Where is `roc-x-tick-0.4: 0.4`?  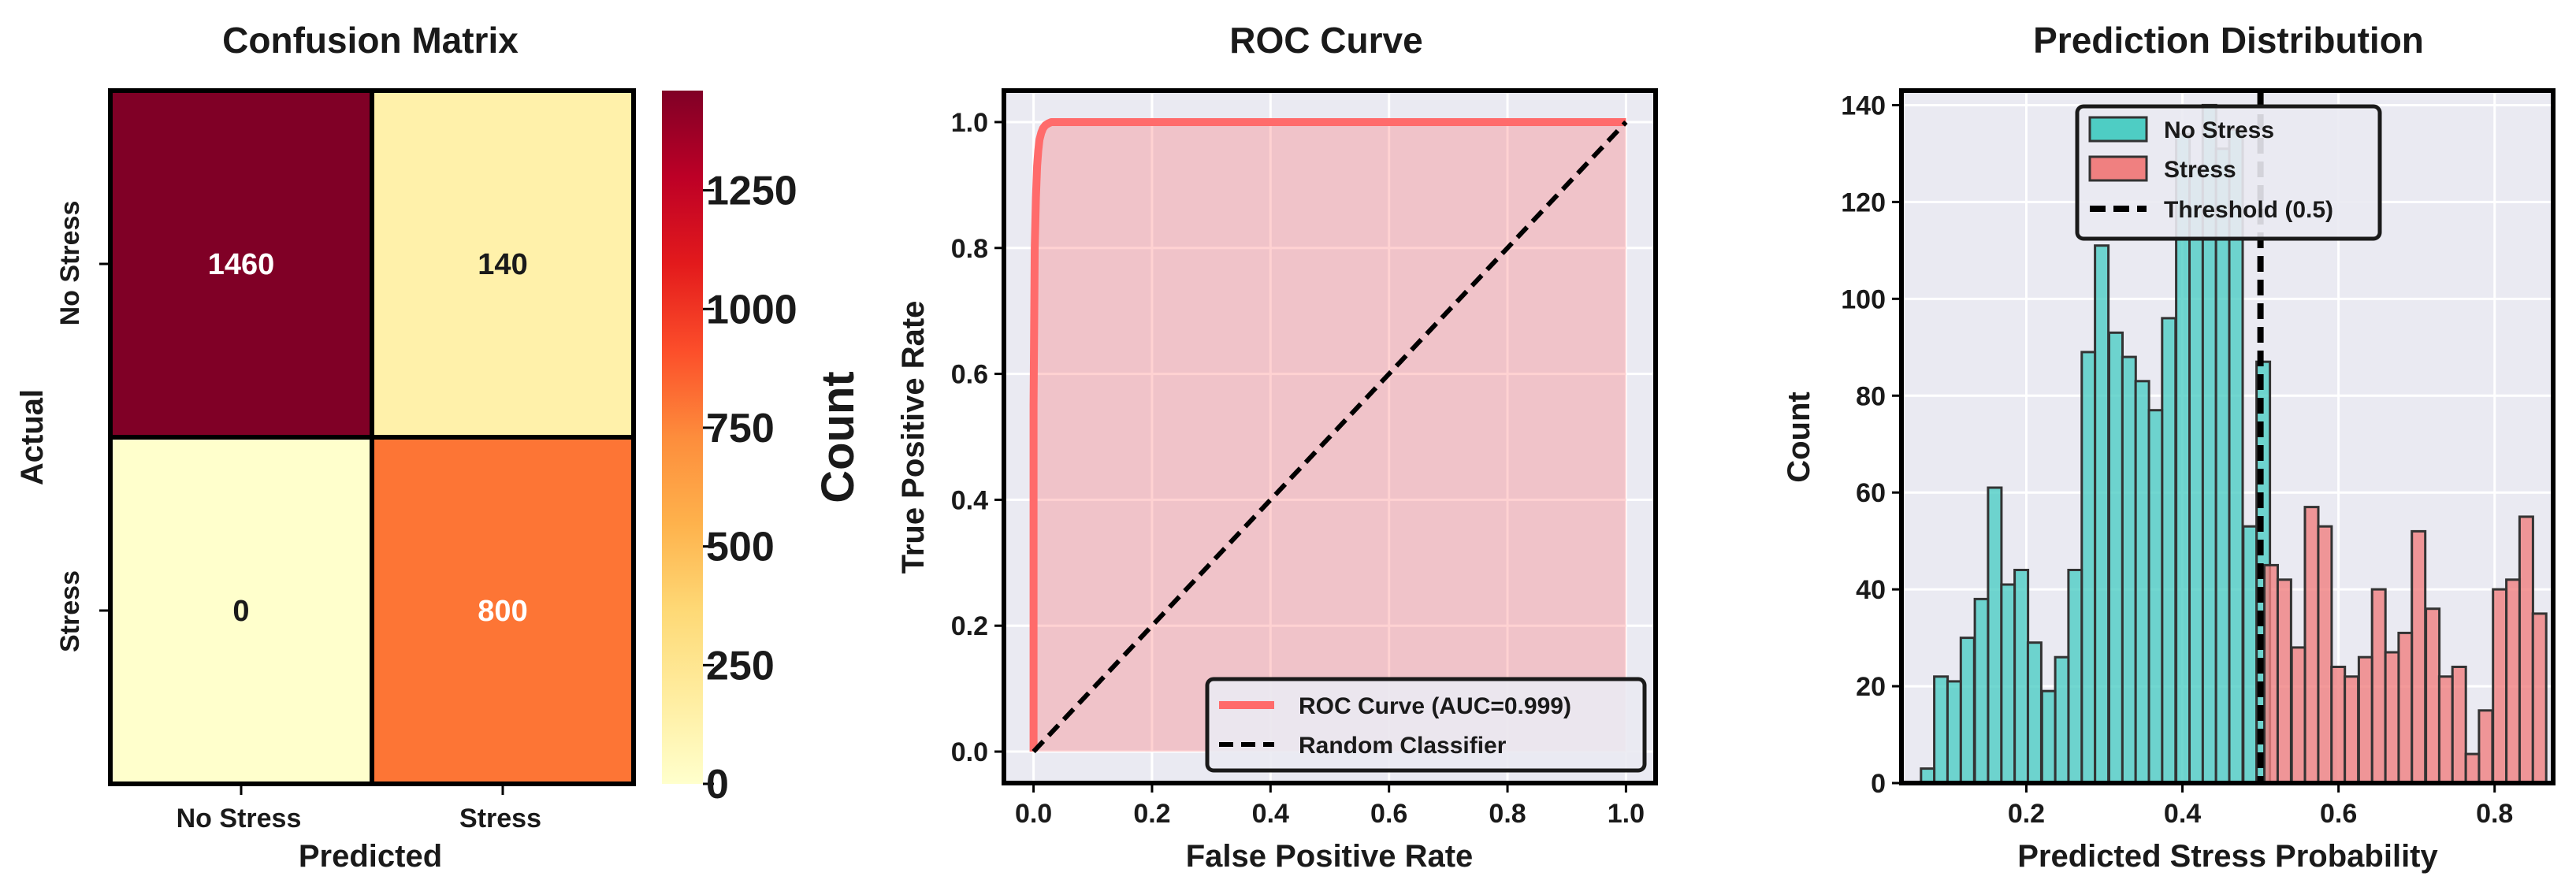
roc-x-tick-0.4: 0.4 is located at coordinates (1270, 814).